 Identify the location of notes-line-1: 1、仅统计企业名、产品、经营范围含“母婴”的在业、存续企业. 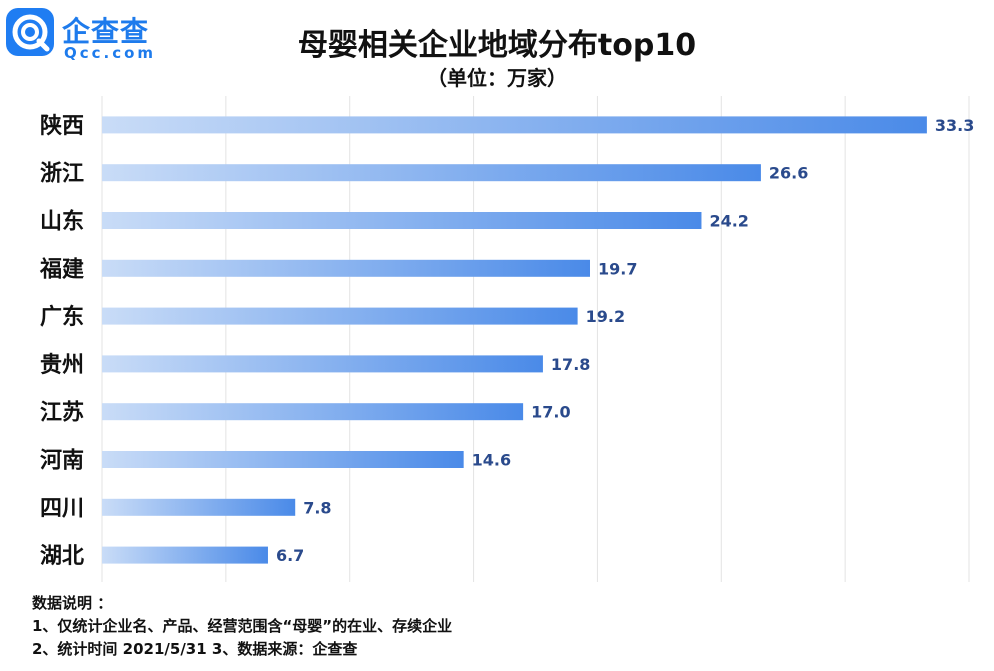
(242, 626).